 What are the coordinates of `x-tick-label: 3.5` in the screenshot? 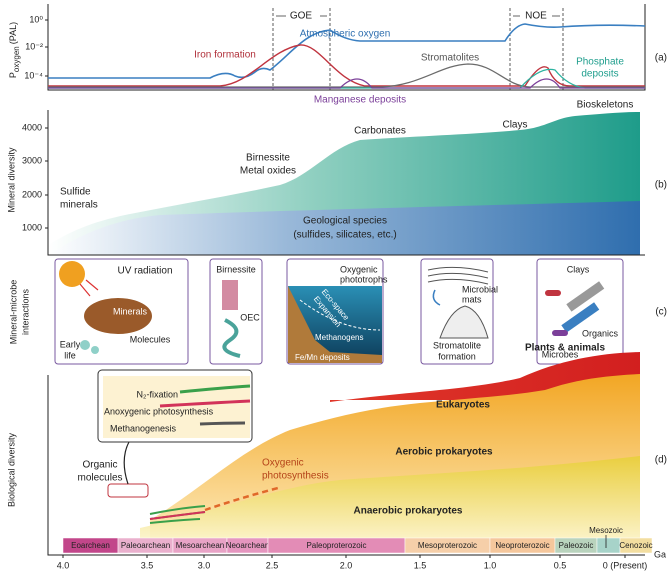 It's located at (147, 565).